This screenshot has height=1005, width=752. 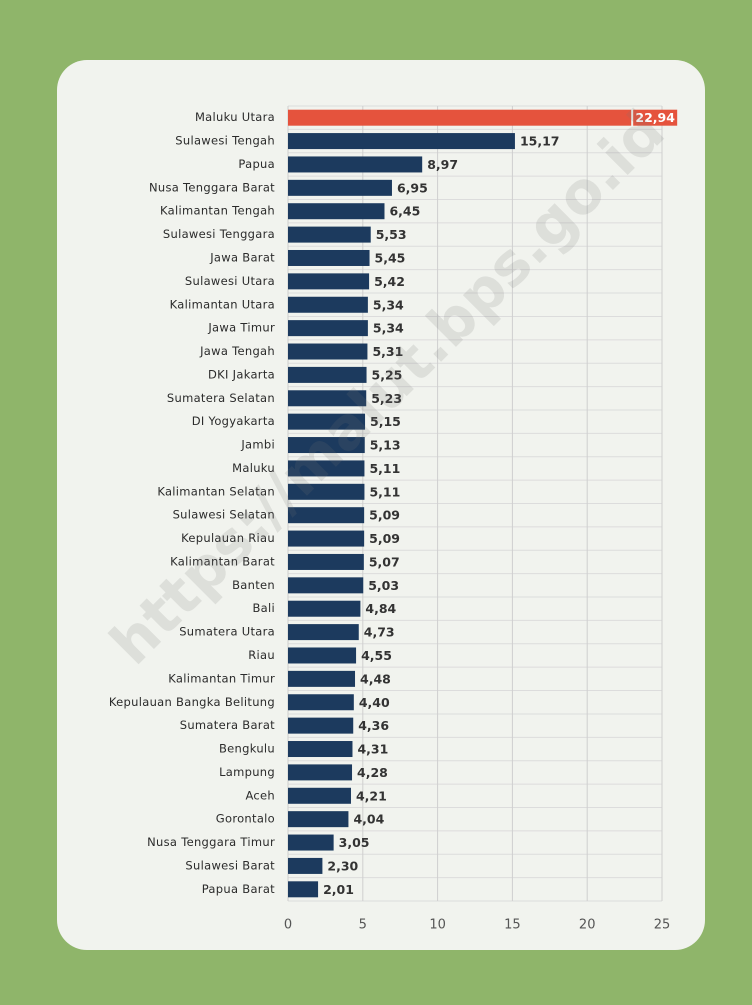 I want to click on category-label: Kalimantan Timur, so click(x=221, y=678).